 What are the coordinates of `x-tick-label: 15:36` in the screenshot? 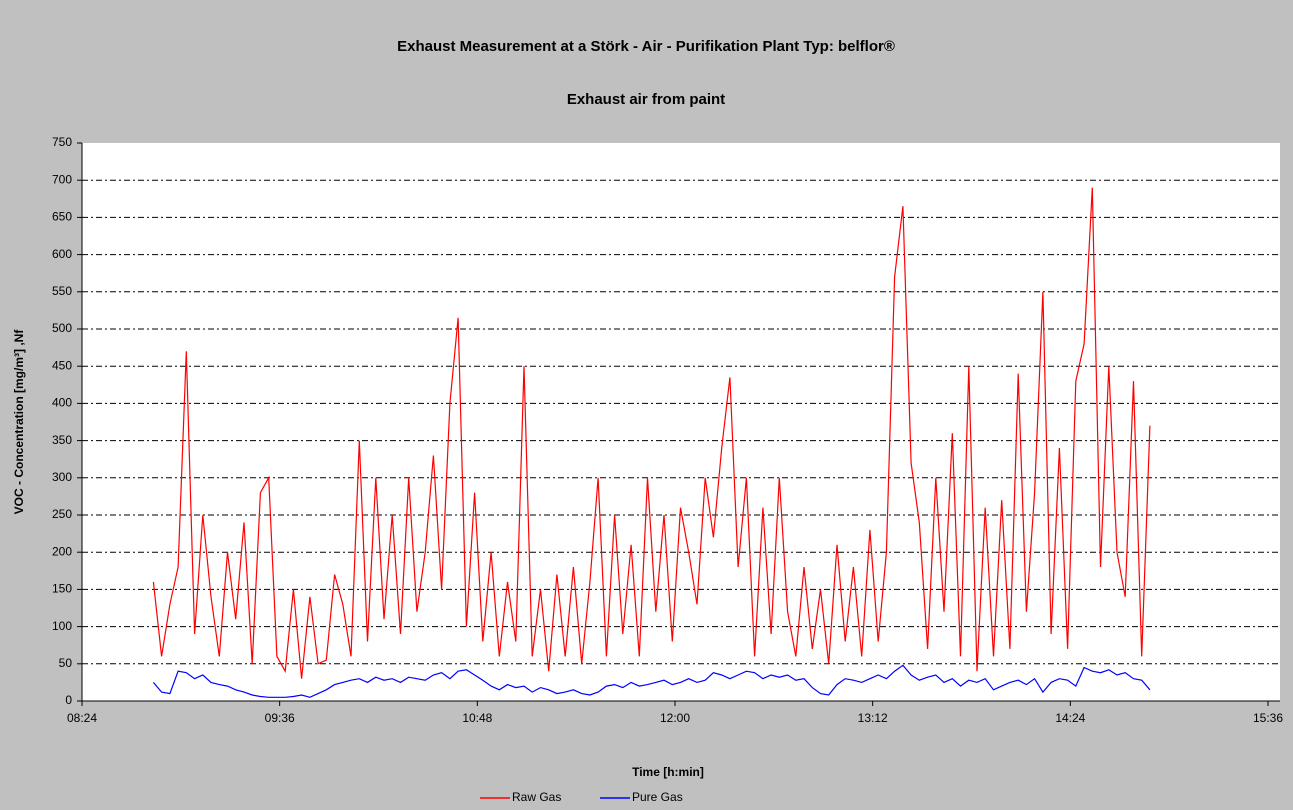 It's located at (1268, 718).